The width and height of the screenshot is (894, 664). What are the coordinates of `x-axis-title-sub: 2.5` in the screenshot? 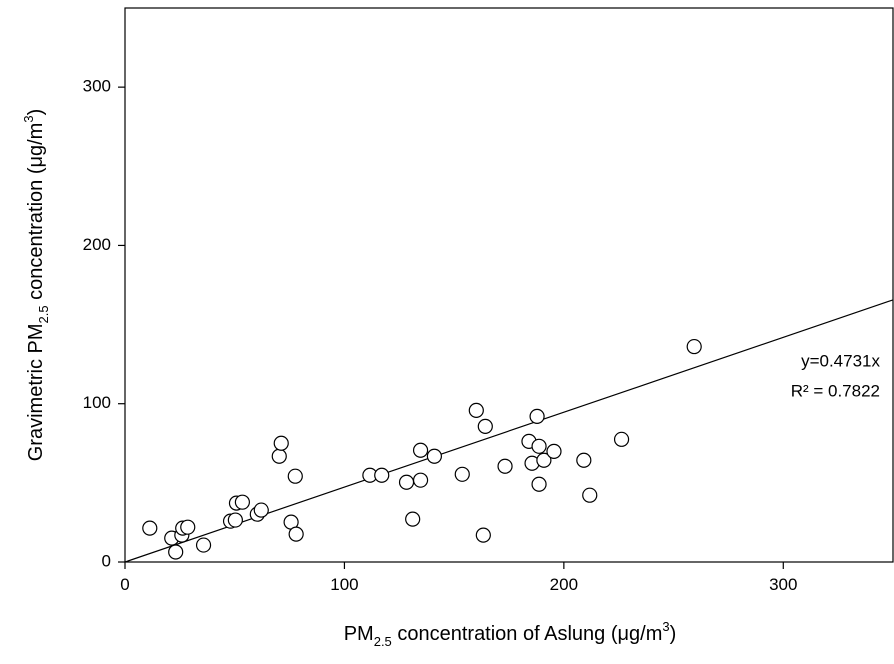 It's located at (383, 641).